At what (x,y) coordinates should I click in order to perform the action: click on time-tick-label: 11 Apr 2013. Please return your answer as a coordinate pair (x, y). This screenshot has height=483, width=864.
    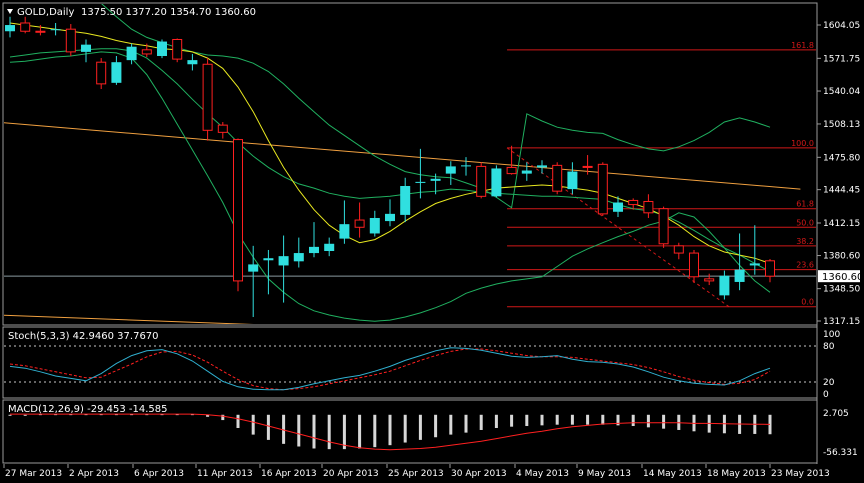
    Looking at the image, I should click on (225, 474).